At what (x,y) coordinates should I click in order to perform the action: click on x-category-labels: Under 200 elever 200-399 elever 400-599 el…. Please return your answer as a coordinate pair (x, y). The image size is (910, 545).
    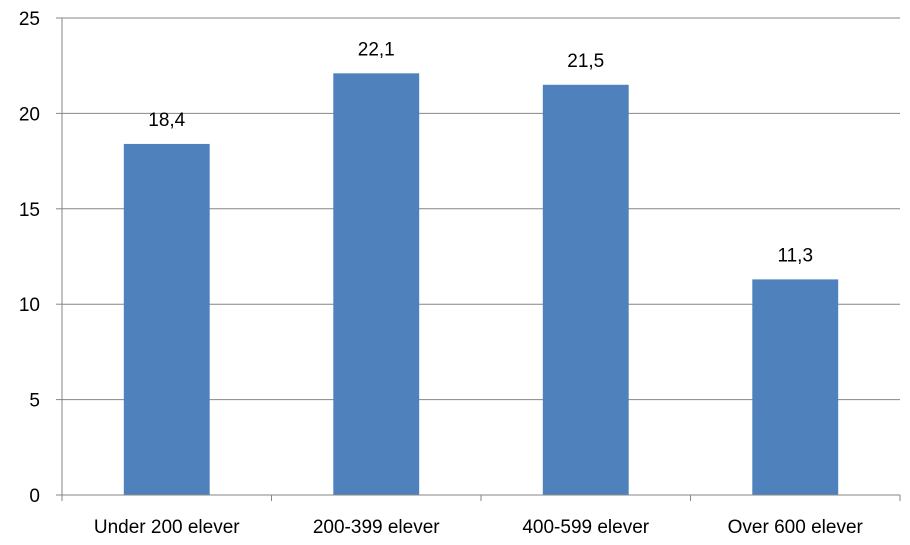
    Looking at the image, I should click on (479, 527).